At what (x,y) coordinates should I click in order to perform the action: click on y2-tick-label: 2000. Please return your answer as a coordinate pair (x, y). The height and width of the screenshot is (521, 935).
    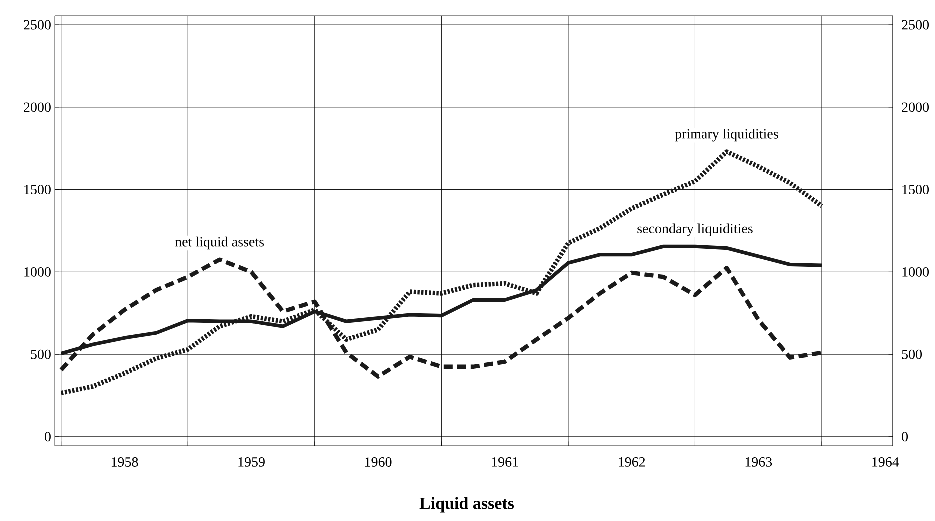
    Looking at the image, I should click on (916, 107).